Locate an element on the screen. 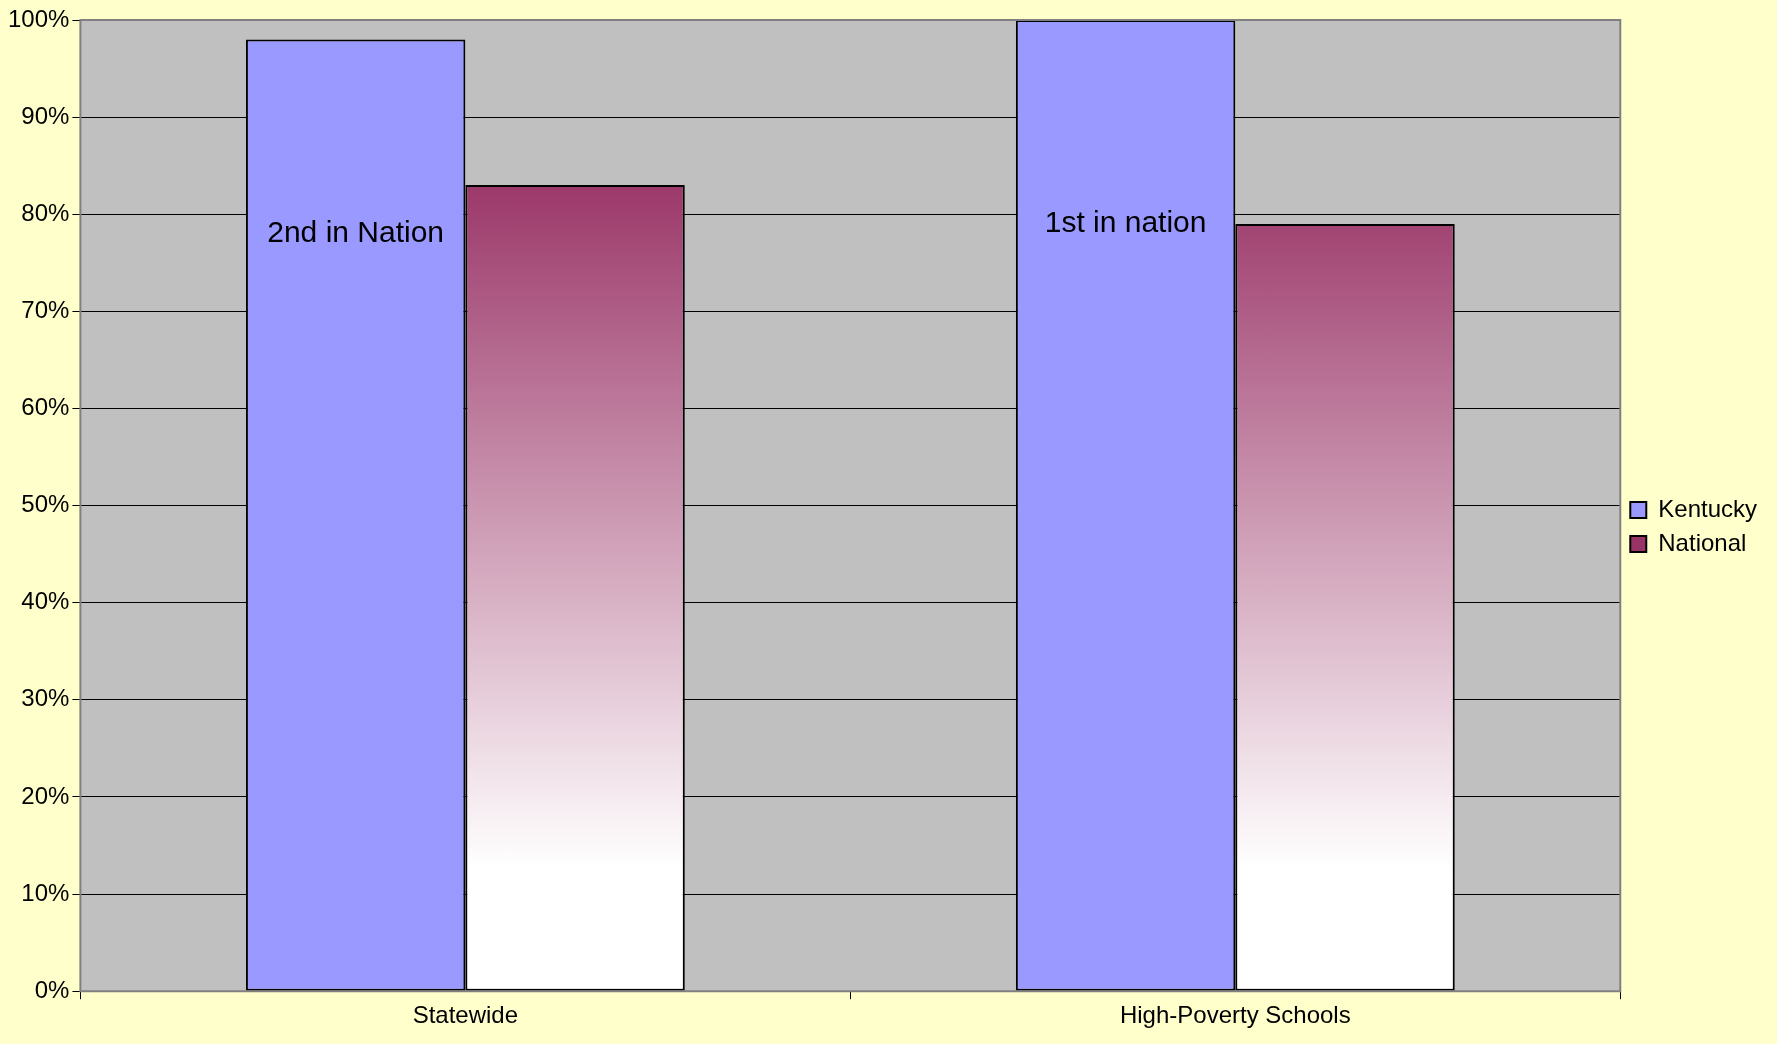 The height and width of the screenshot is (1044, 1777). legend-label: National is located at coordinates (1702, 542).